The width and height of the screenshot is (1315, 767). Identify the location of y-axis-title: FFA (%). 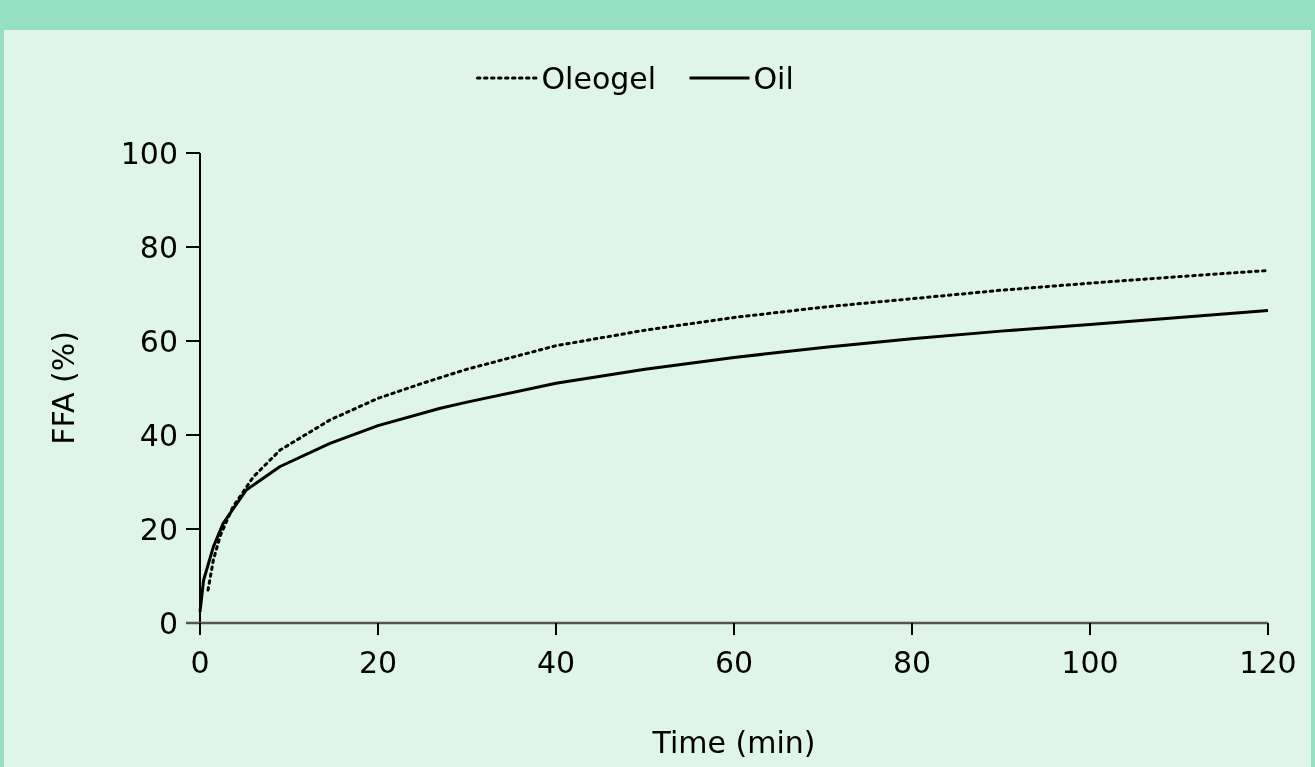
(63, 388).